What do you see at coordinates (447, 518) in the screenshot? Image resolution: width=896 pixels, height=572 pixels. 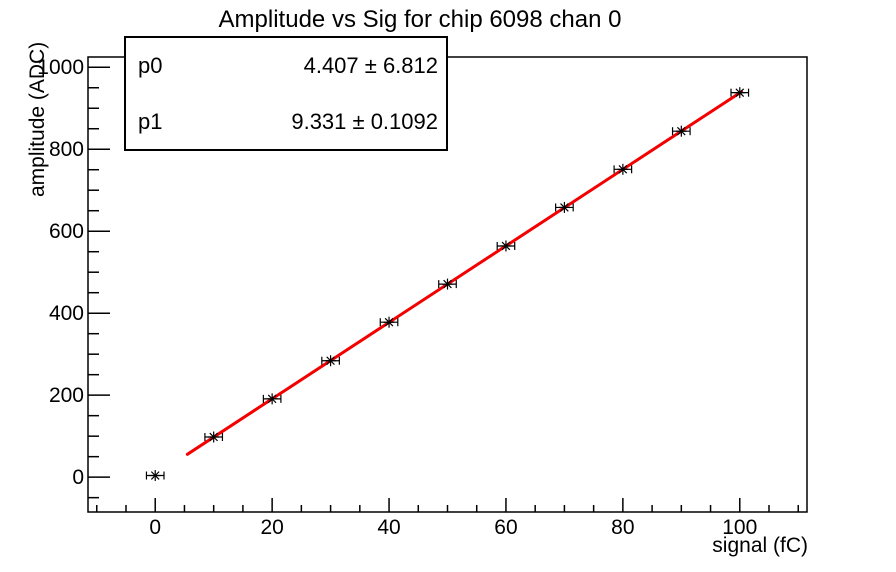 I see `x-axis: 0 20 40 60 80 100` at bounding box center [447, 518].